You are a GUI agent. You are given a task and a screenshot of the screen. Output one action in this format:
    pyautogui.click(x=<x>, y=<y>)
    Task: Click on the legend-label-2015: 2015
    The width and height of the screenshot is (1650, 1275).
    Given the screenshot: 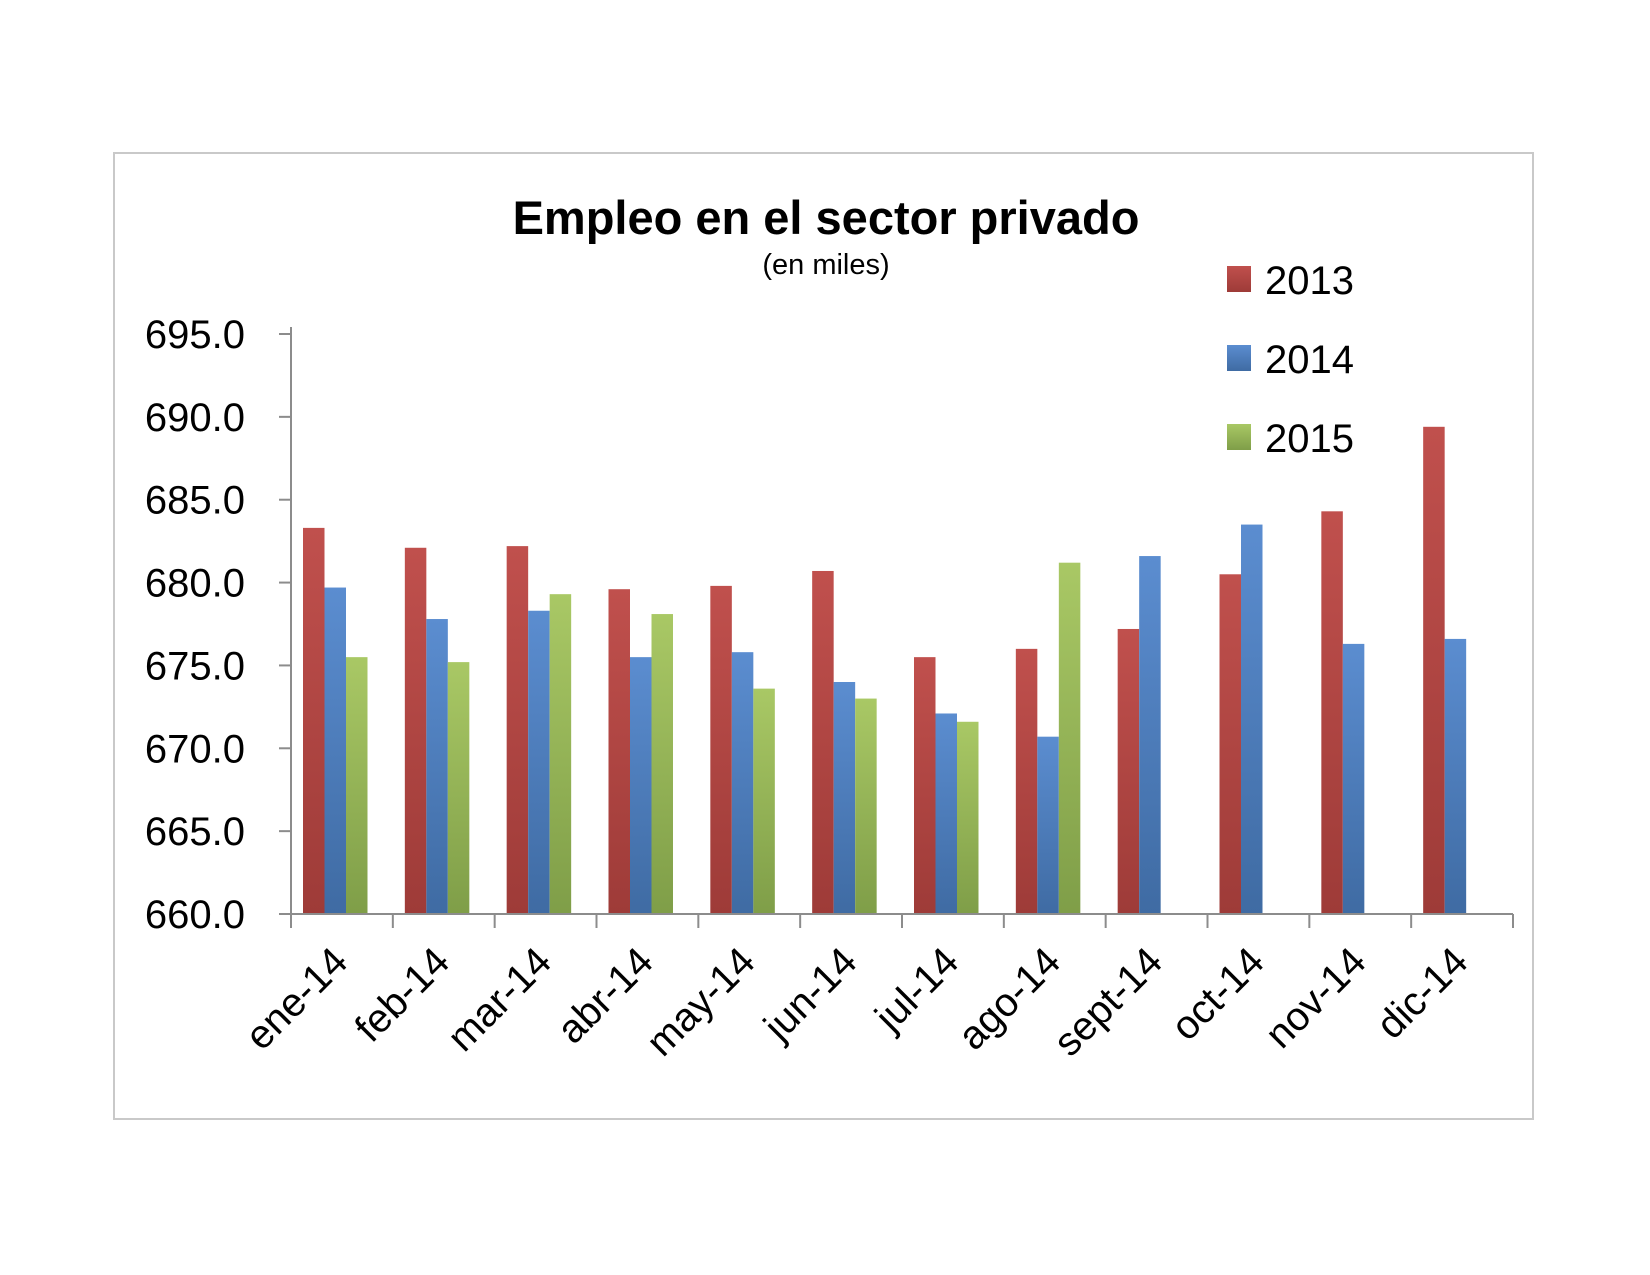 What is the action you would take?
    pyautogui.click(x=1309, y=439)
    